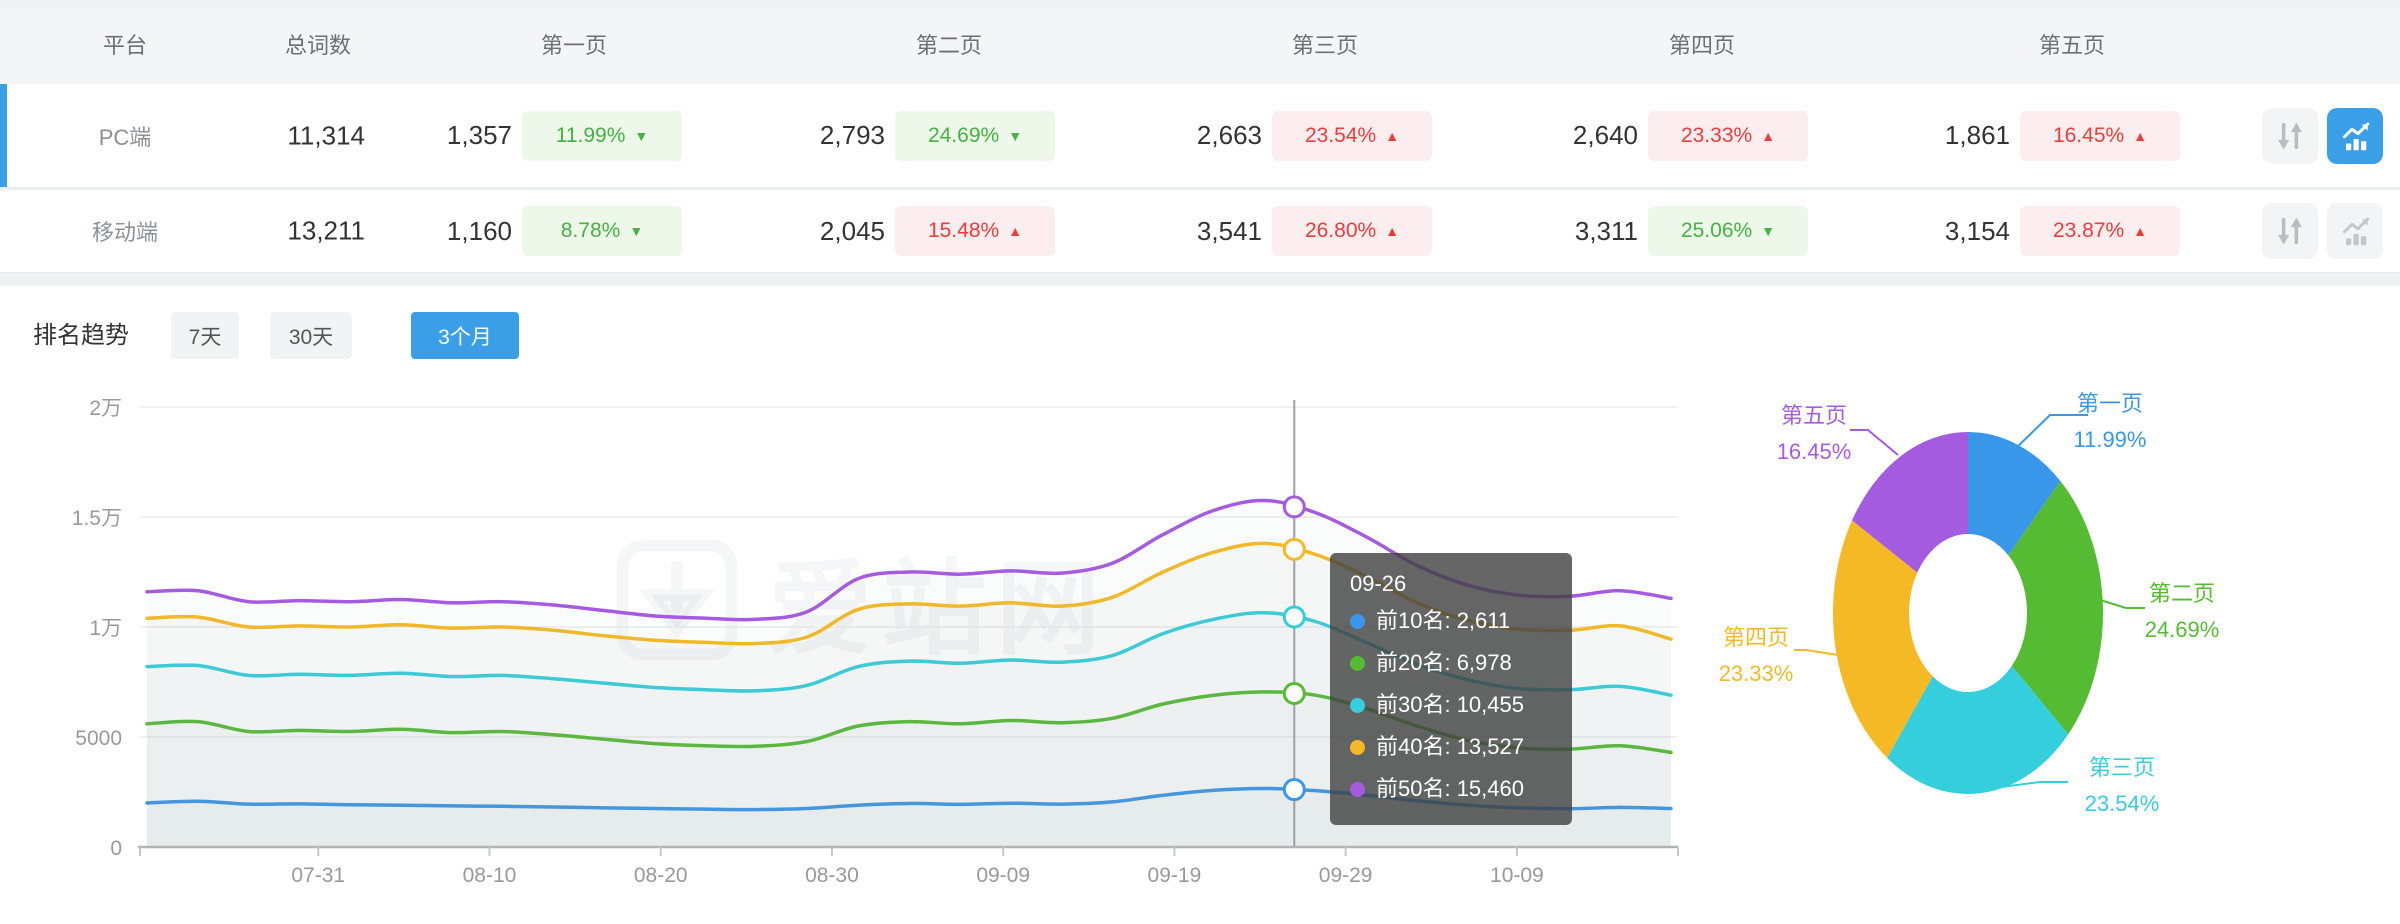 Image resolution: width=2400 pixels, height=924 pixels. What do you see at coordinates (2071, 45) in the screenshot?
I see `col-header-page5: 第五页` at bounding box center [2071, 45].